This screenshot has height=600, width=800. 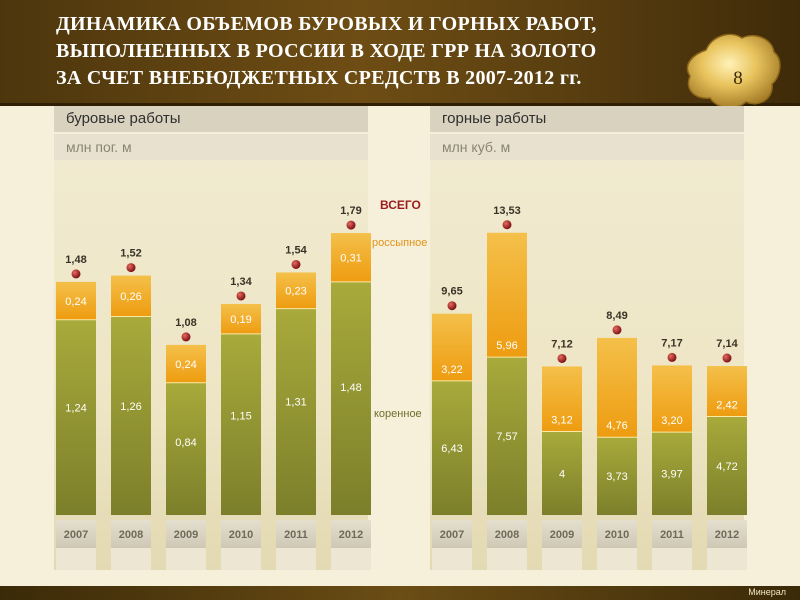 I want to click on placer-value-label-1-2010: 4,76, so click(x=616, y=426).